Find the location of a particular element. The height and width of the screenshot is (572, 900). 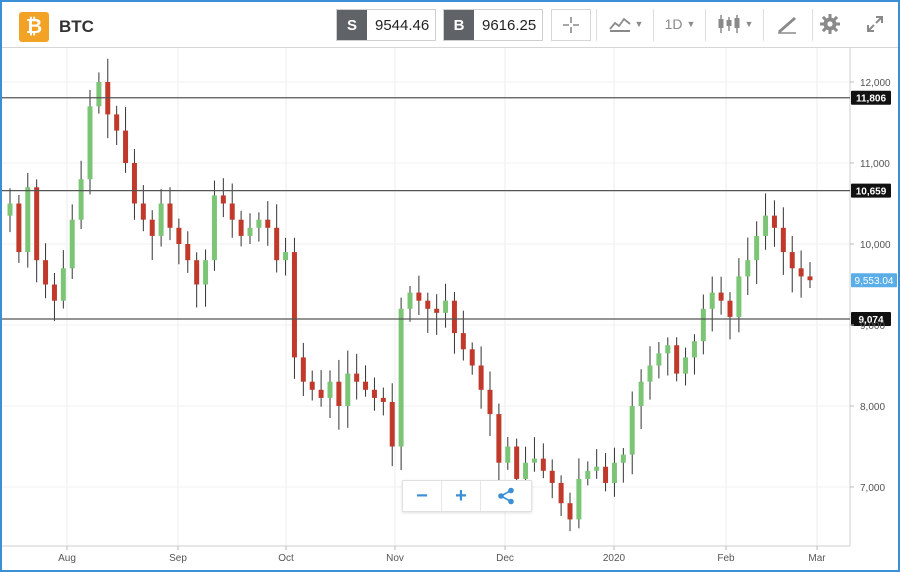

toolbar: ₿ BTC S 9544.46 B 9616.25 ▼ 1D ▼ is located at coordinates (450, 25).